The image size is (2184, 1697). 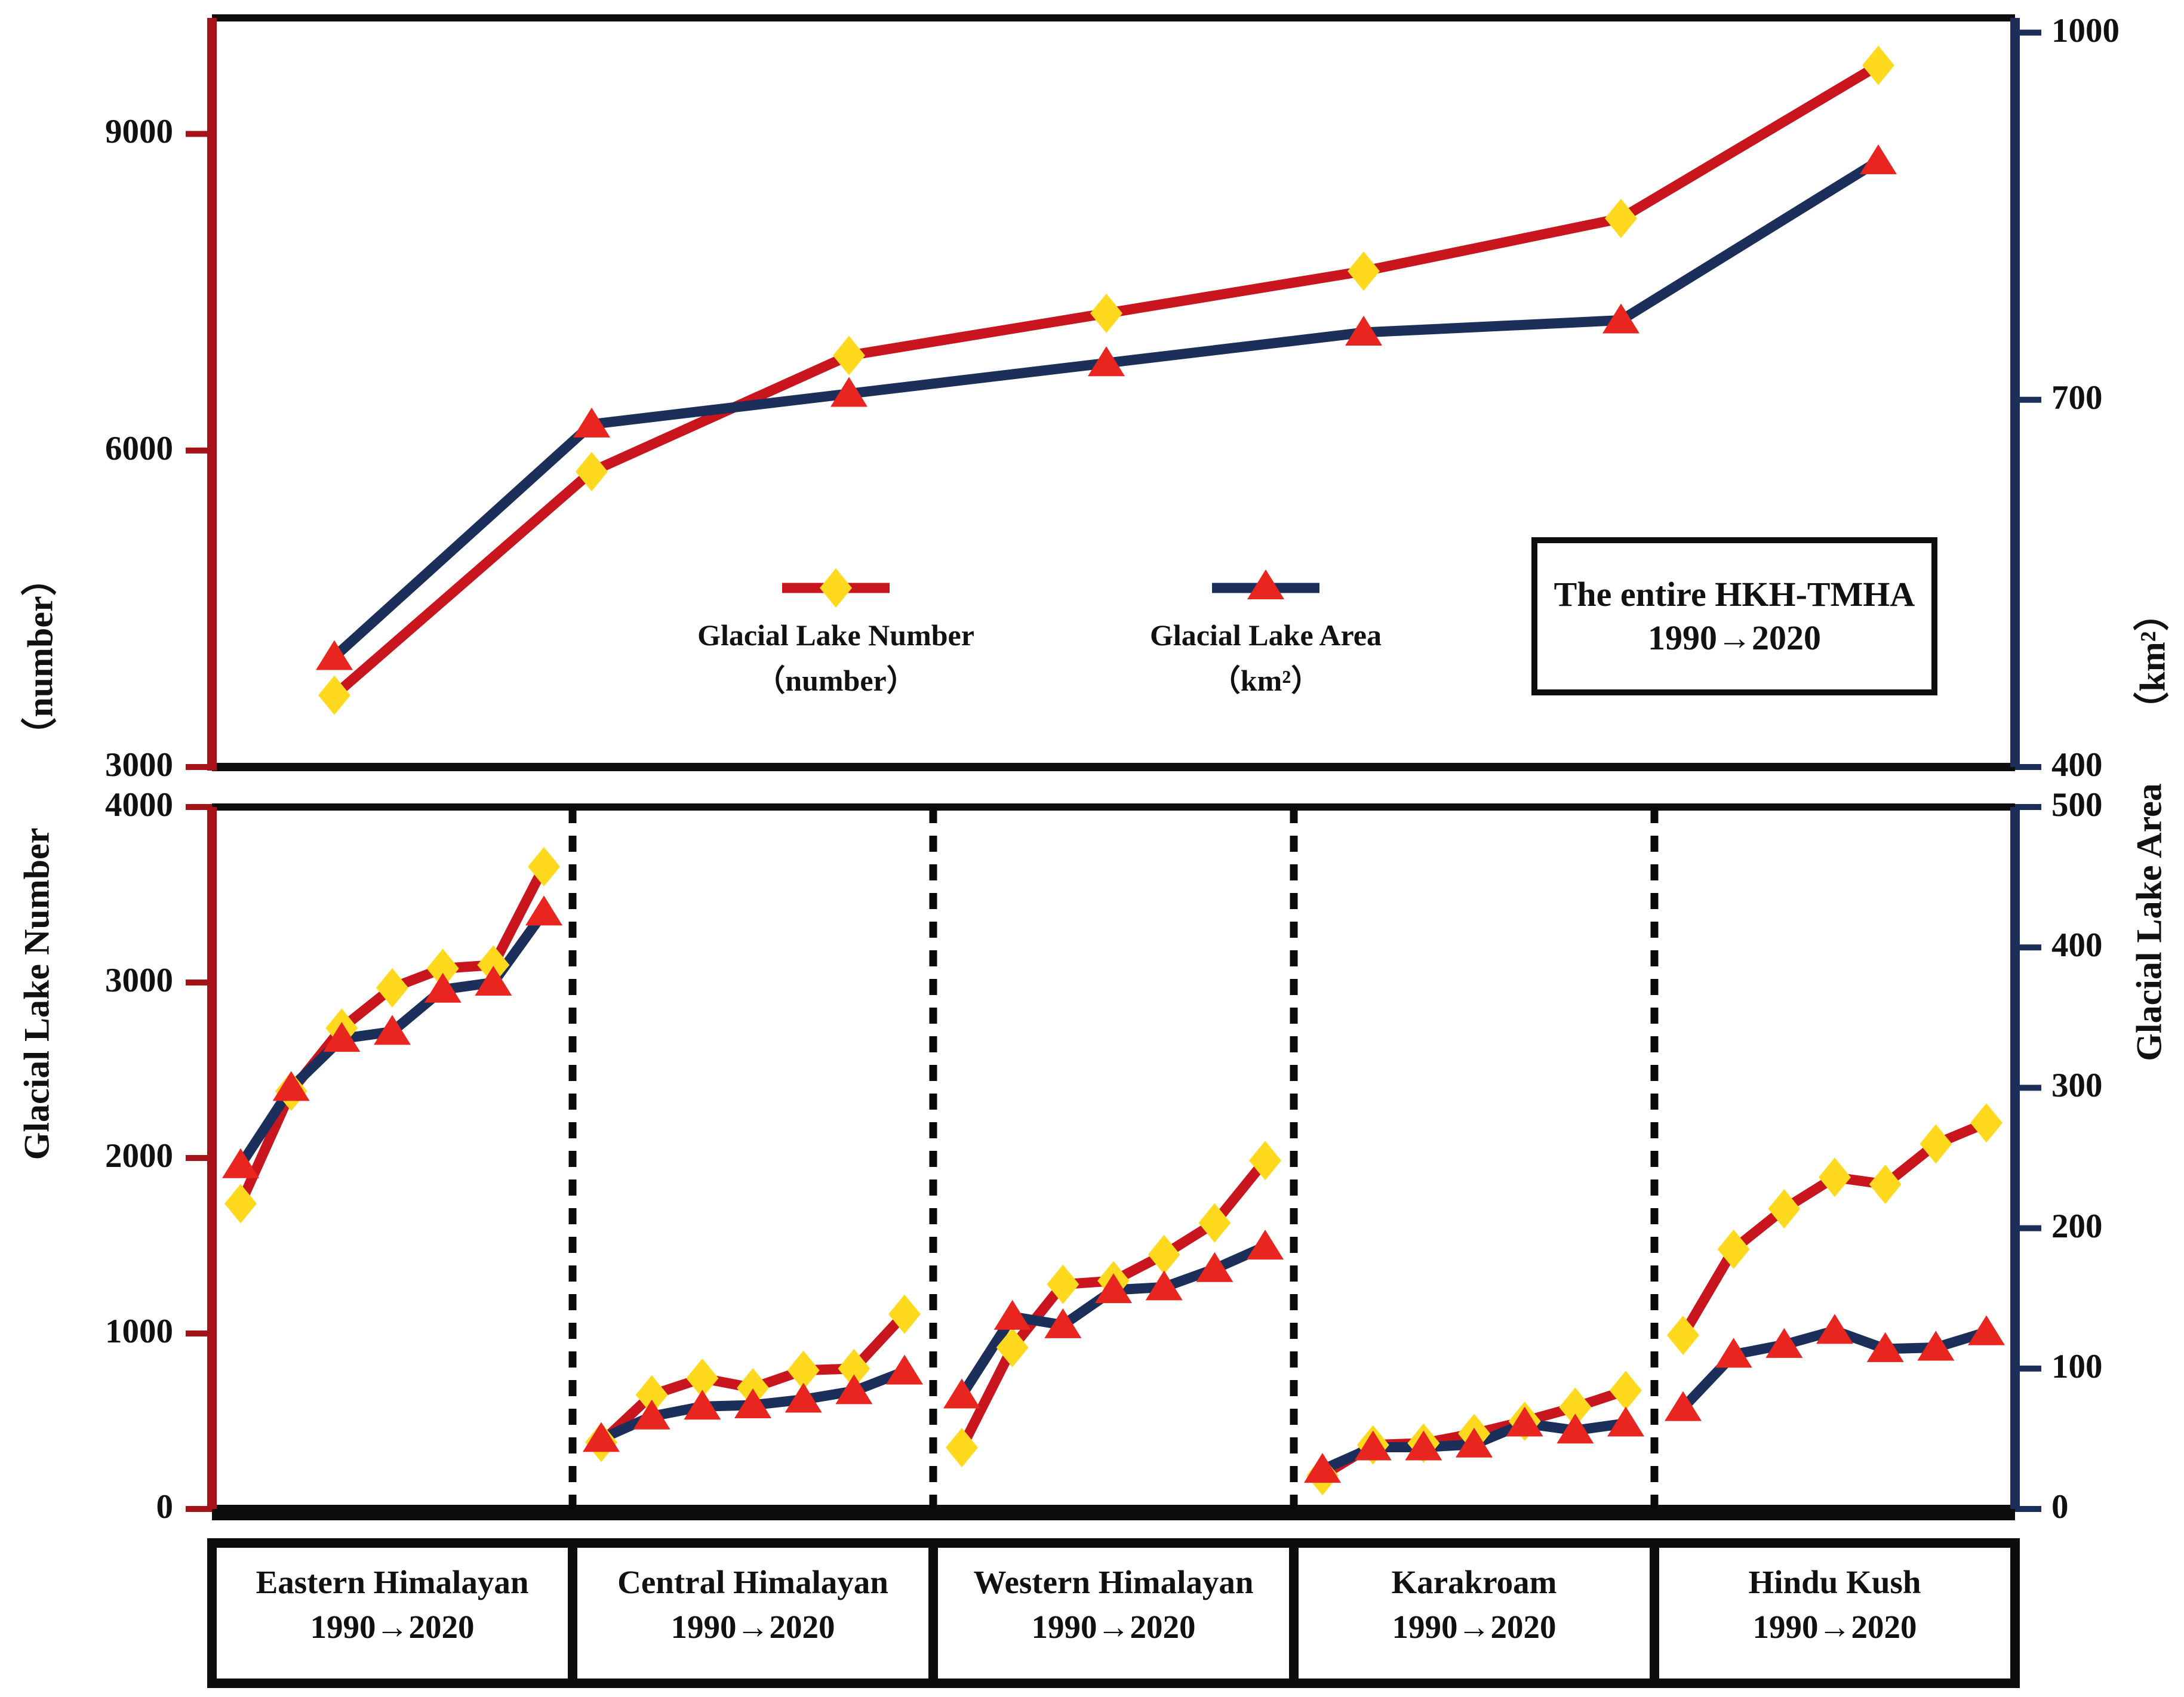 What do you see at coordinates (2077, 1366) in the screenshot?
I see `bottom-right-tick-label: 100` at bounding box center [2077, 1366].